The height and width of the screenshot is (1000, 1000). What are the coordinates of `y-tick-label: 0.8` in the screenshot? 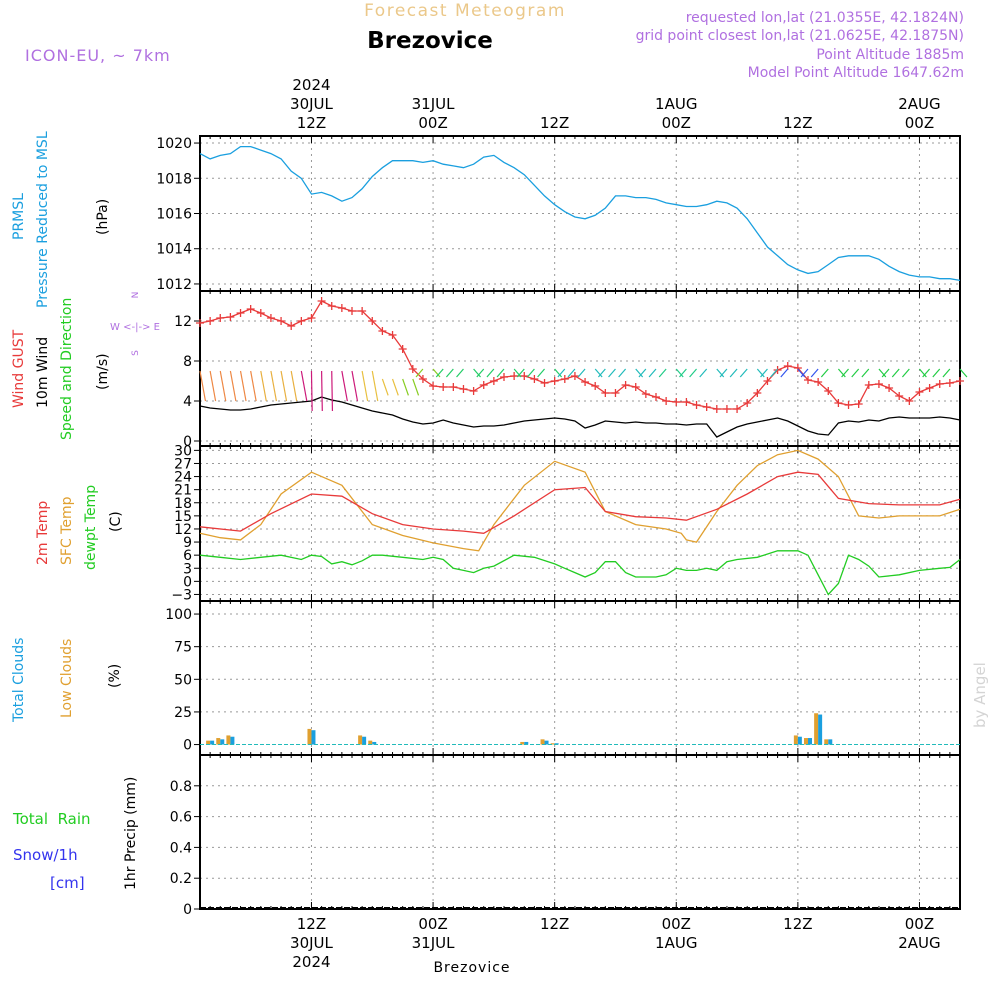 It's located at (181, 787).